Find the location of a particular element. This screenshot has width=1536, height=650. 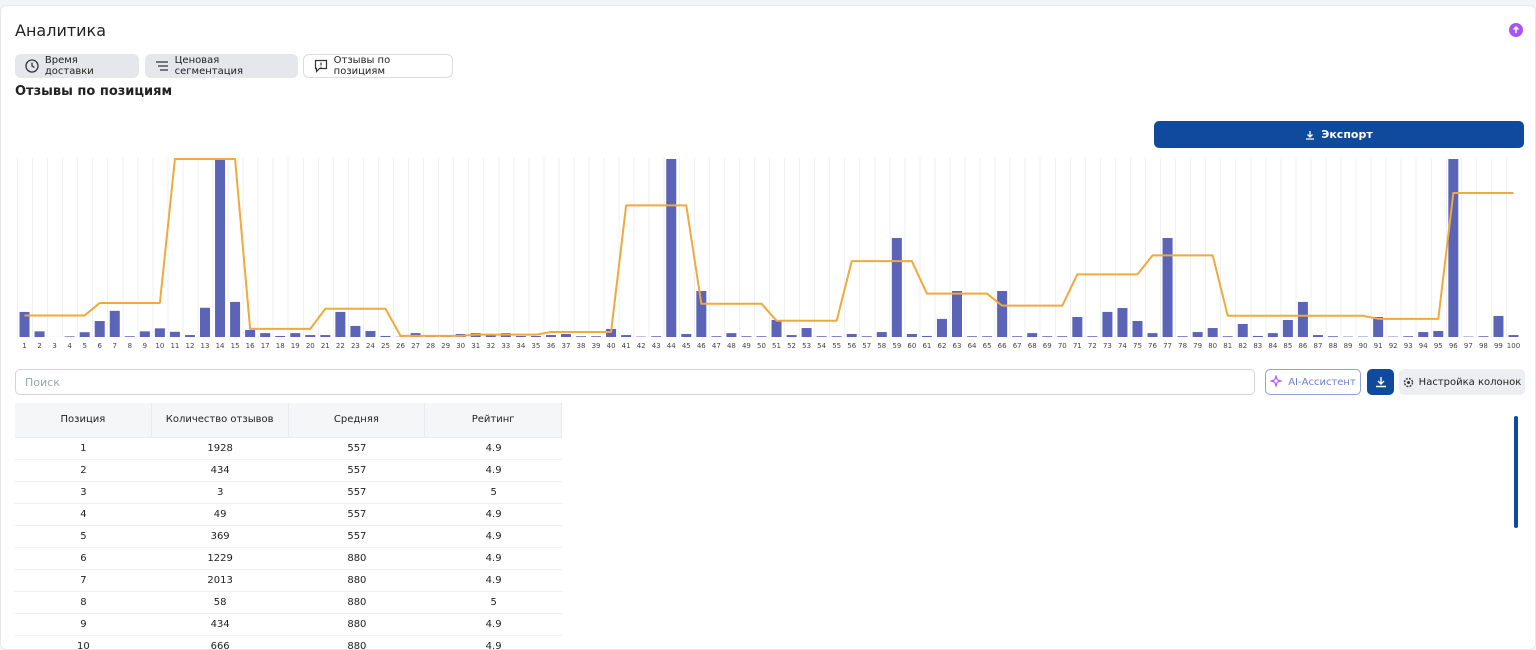

x-tick-label: 10 is located at coordinates (159, 346).